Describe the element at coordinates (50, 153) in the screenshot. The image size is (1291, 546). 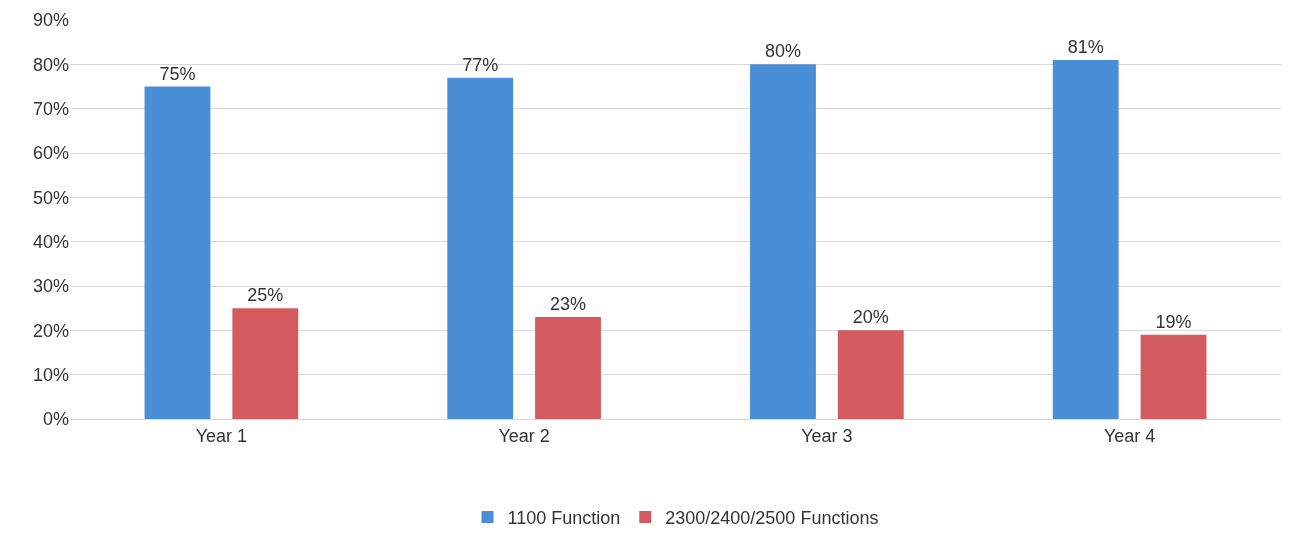
I see `y-tick-label: 60%` at that location.